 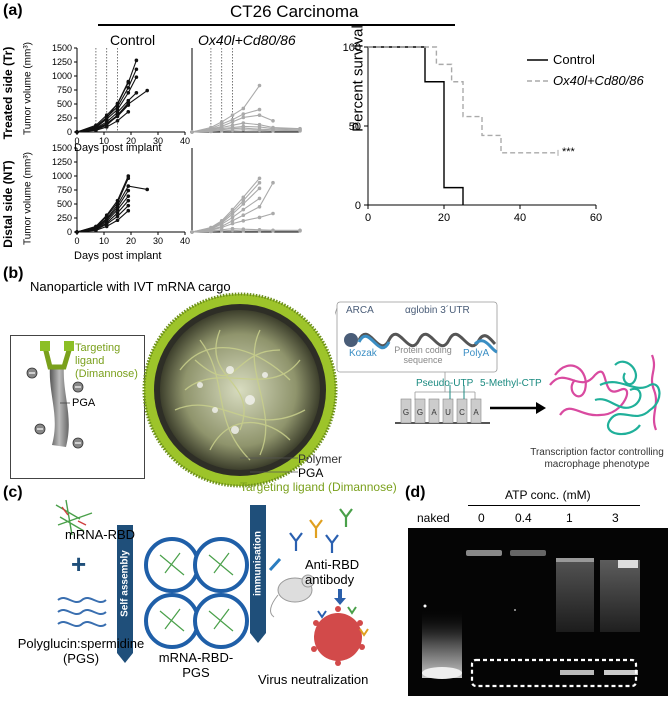 I want to click on antibody-label: Anti-RBD antibody, so click(x=332, y=572).